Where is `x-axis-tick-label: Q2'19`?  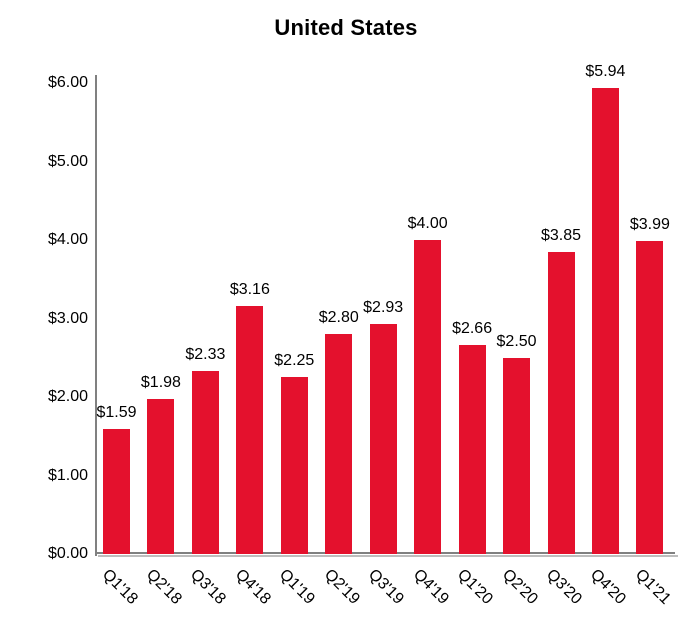 x-axis-tick-label: Q2'19 is located at coordinates (341, 587).